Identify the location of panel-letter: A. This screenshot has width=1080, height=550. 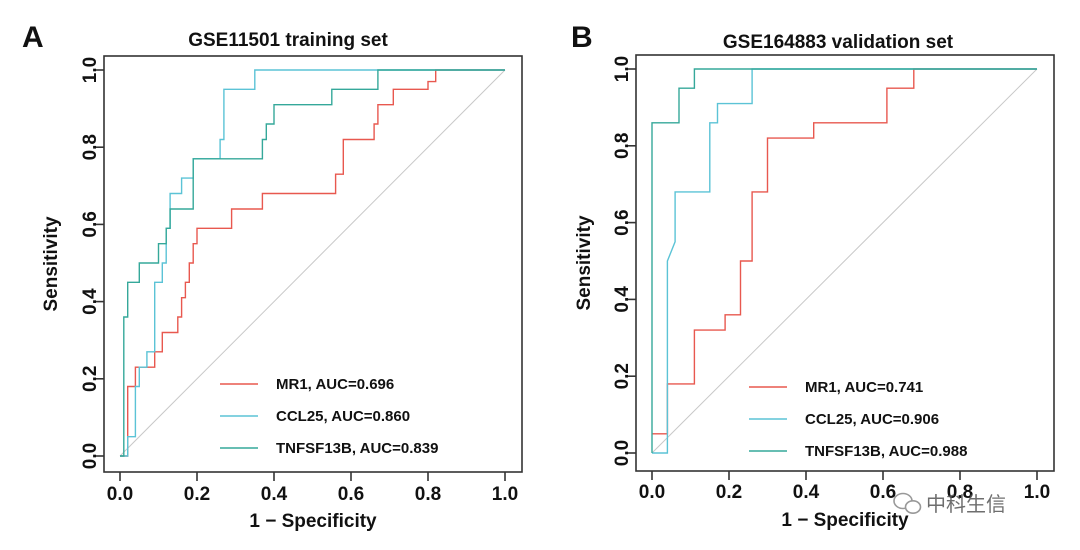
(33, 37).